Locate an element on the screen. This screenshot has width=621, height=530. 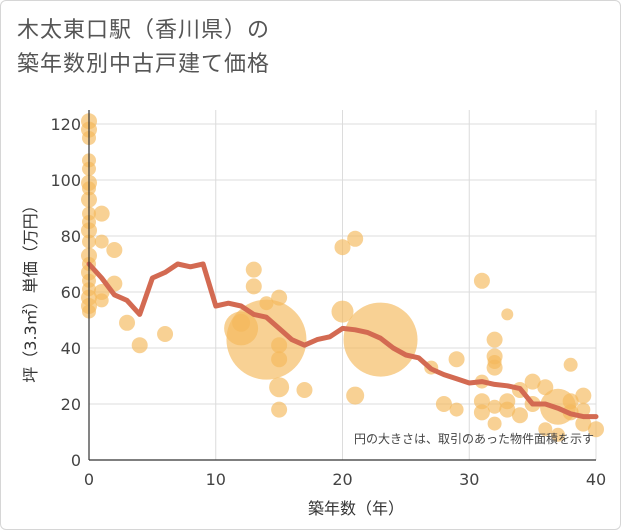
y-tick-label: 20 is located at coordinates (71, 404).